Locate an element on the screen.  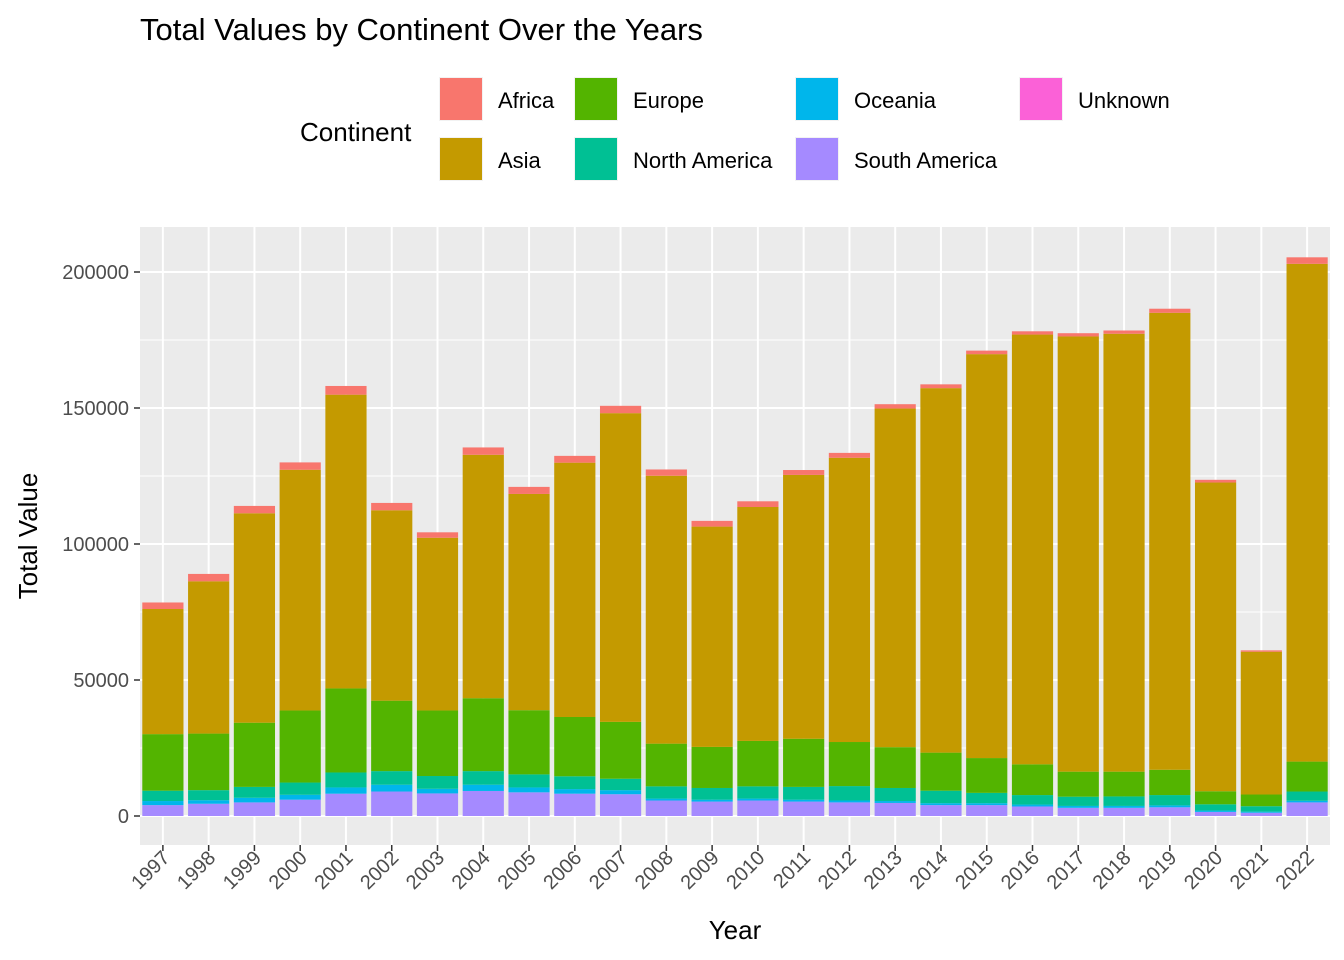
x-tick-label: 2011 is located at coordinates (792, 870).